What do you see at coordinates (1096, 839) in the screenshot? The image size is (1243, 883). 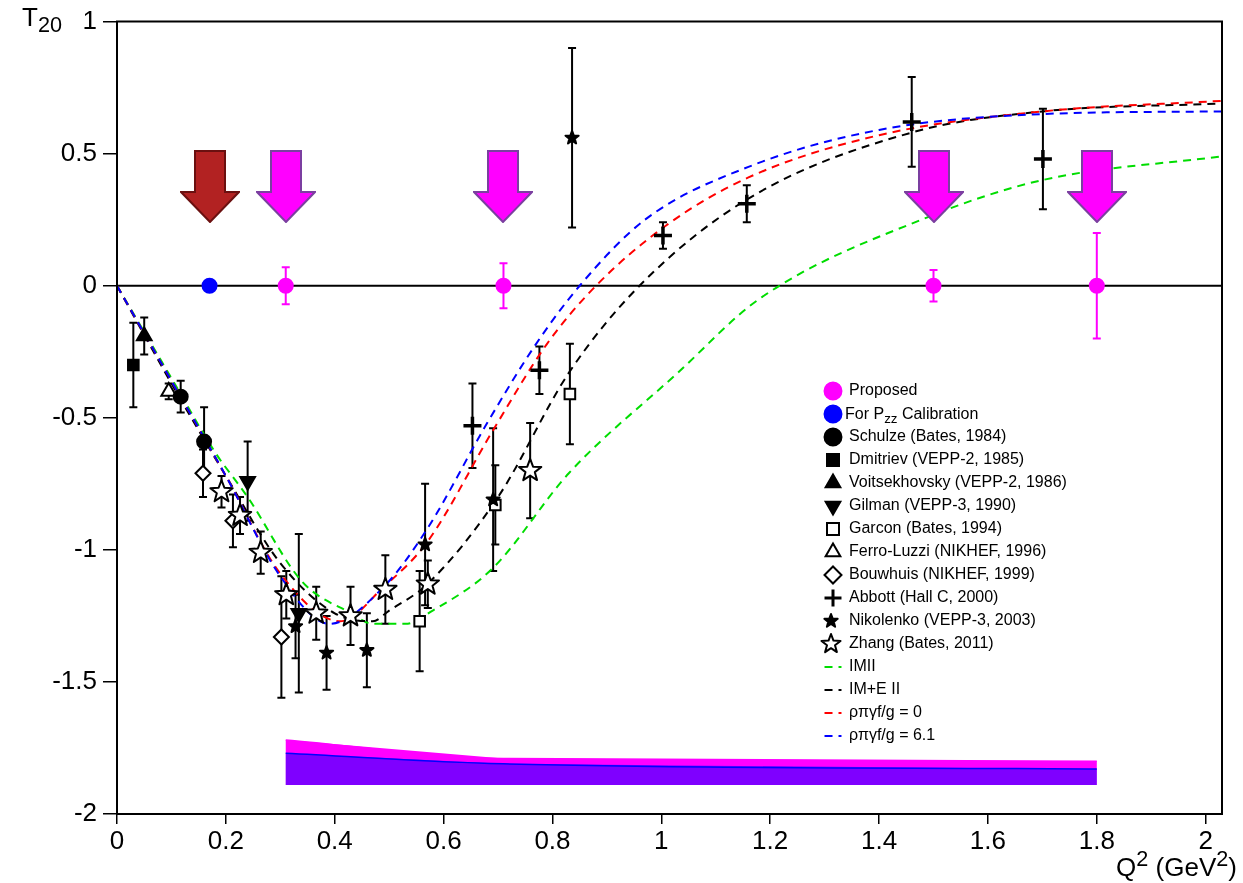 I see `x-tick-label: 1.8` at bounding box center [1096, 839].